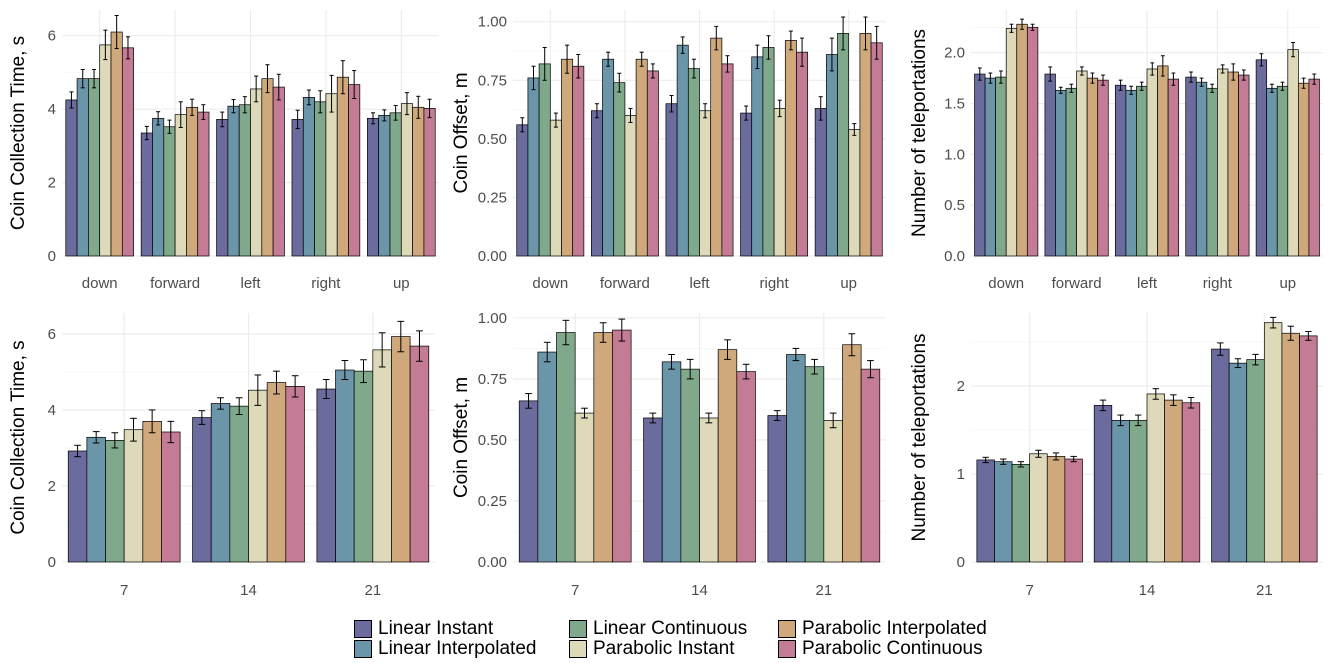 The height and width of the screenshot is (663, 1337). I want to click on error-bar-parabolic-continuous-left, so click(278, 87).